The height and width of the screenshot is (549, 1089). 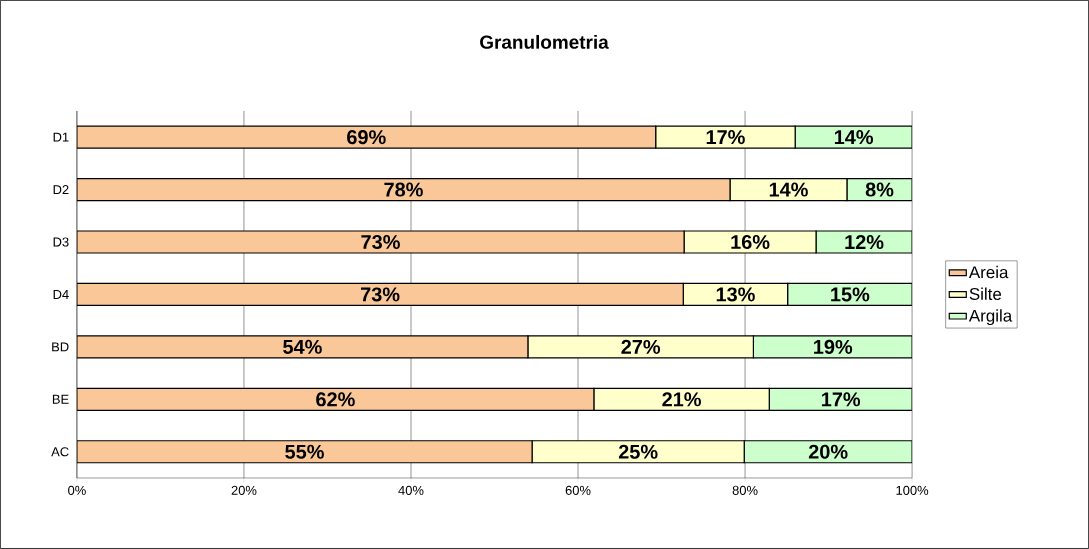 What do you see at coordinates (745, 490) in the screenshot?
I see `x-tick-label: 80%` at bounding box center [745, 490].